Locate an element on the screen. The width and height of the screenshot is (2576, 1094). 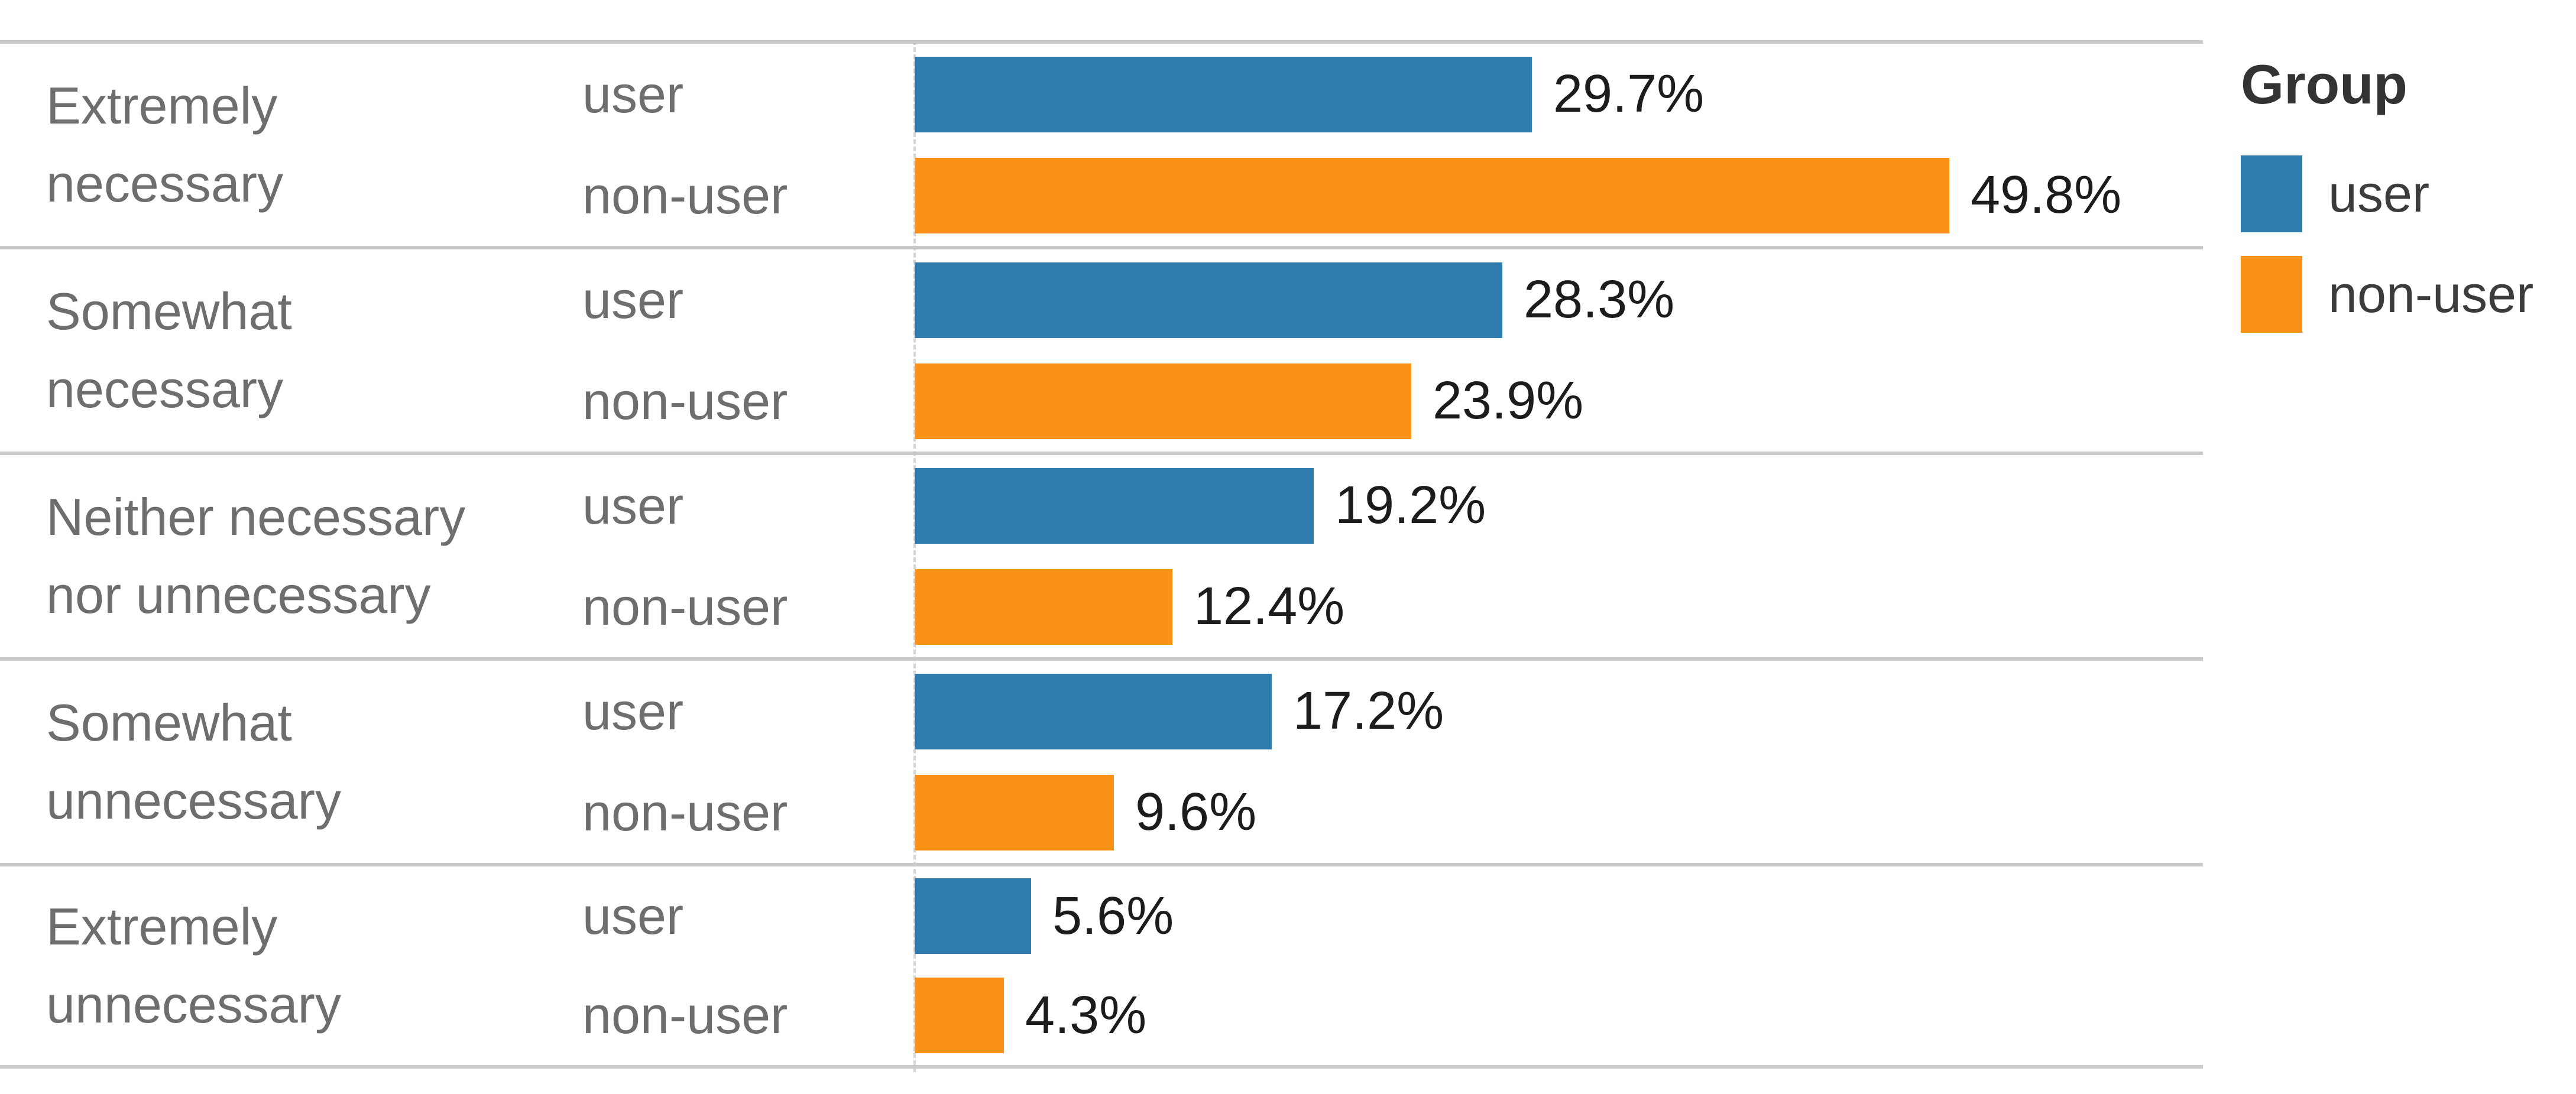
bars-column: 5.6% 4.3% is located at coordinates (1559, 965).